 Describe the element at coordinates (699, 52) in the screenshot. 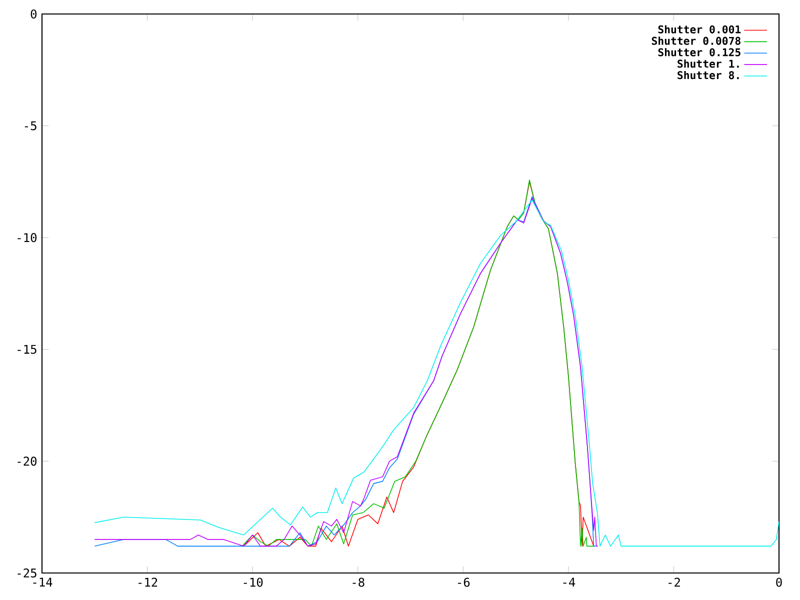

I see `legend-label: Shutter 0.125` at that location.